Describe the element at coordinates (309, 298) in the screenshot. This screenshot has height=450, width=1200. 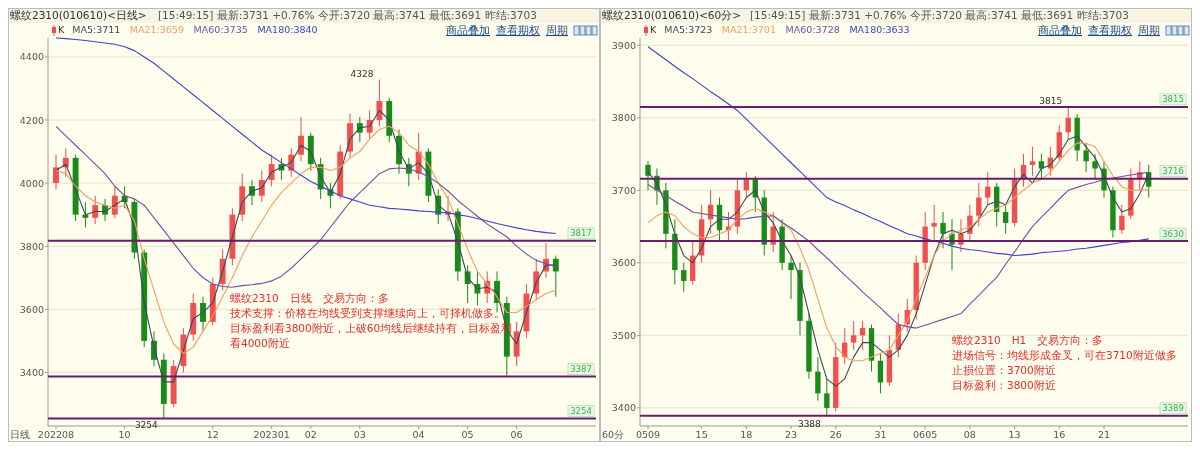
I see `annotation: 螺纹2310 日线 交易方向：多` at that location.